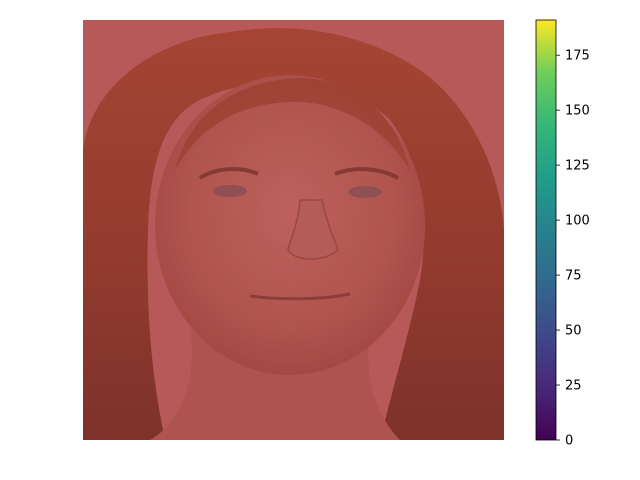 The width and height of the screenshot is (640, 480). I want to click on colorbar-gradient, so click(546, 230).